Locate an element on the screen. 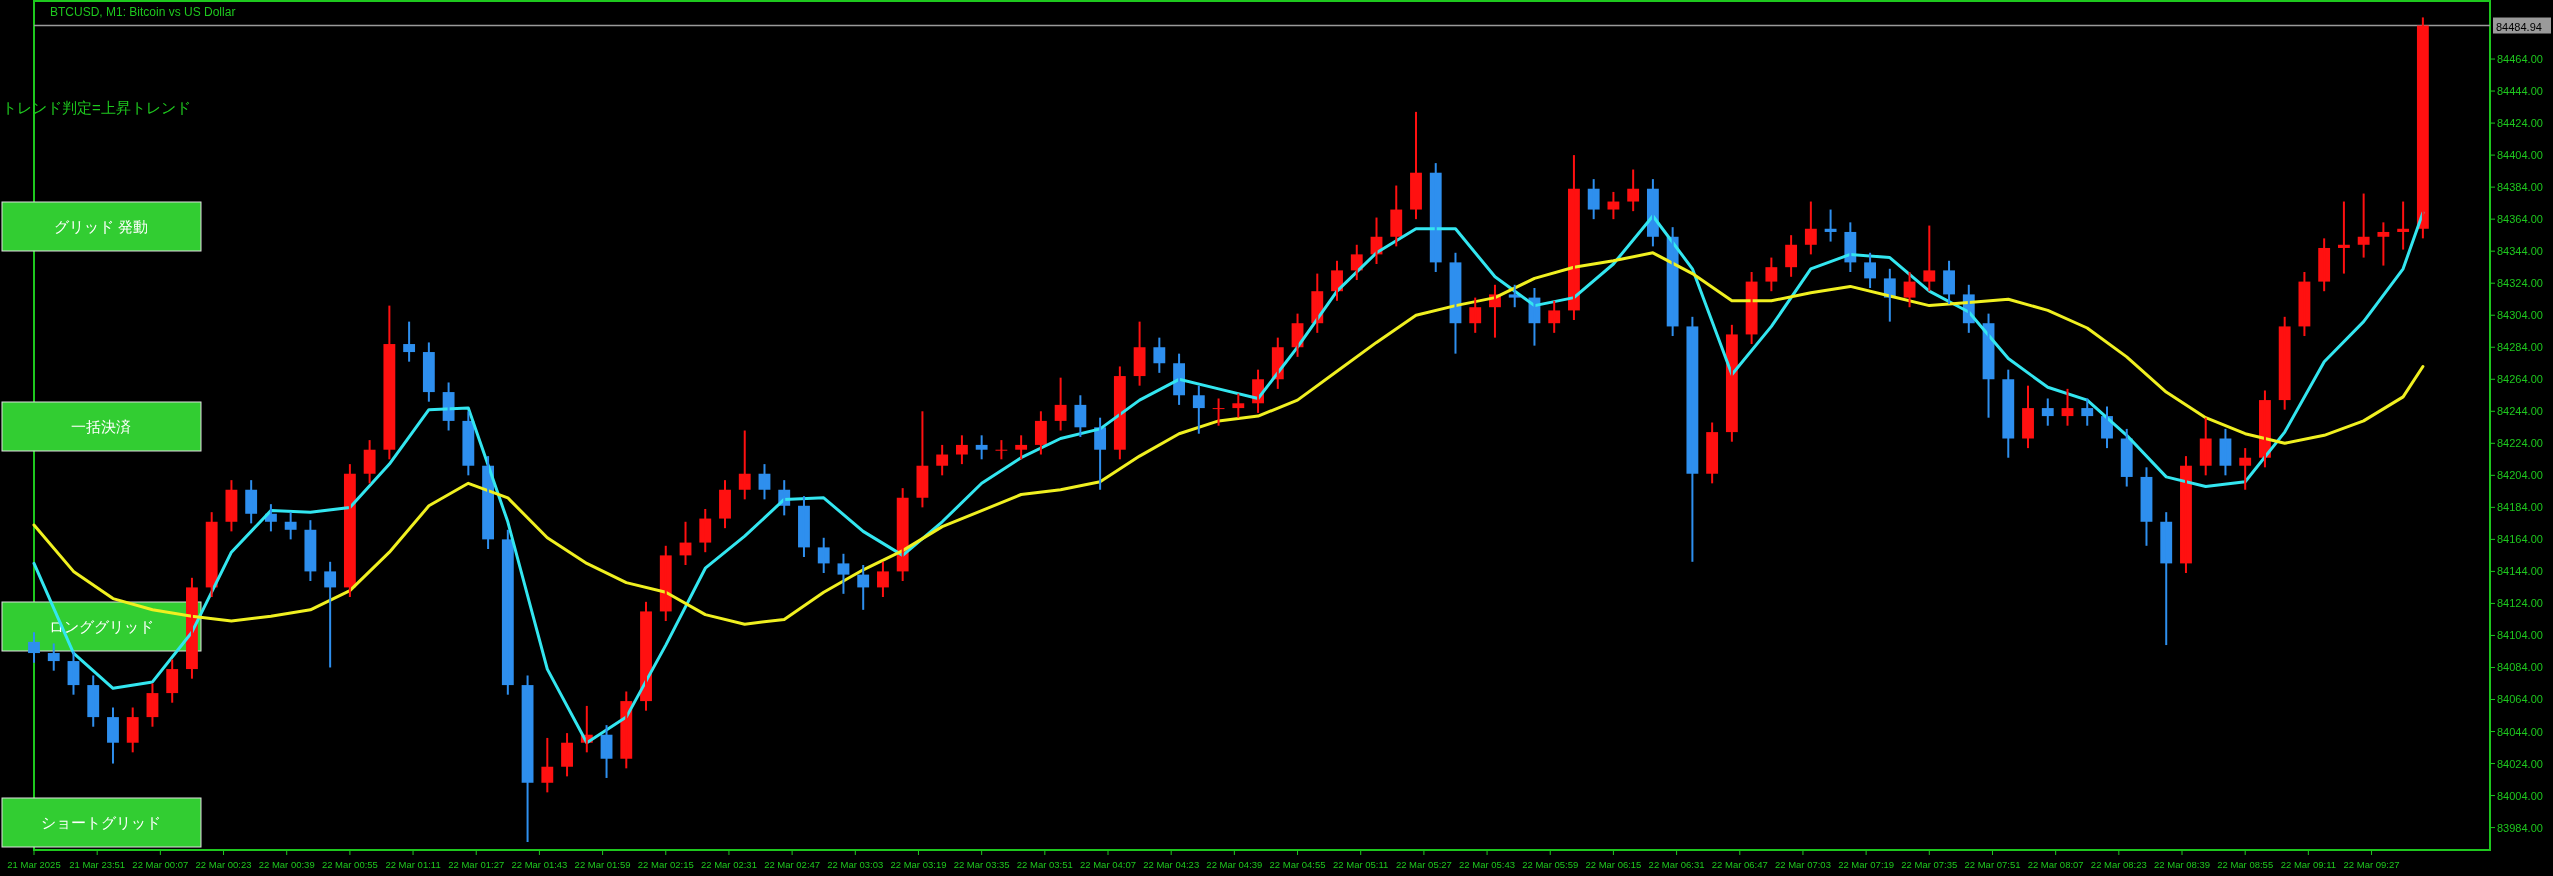 The height and width of the screenshot is (876, 2553). x-tick-label: 22 Mar 09:11 is located at coordinates (2308, 864).